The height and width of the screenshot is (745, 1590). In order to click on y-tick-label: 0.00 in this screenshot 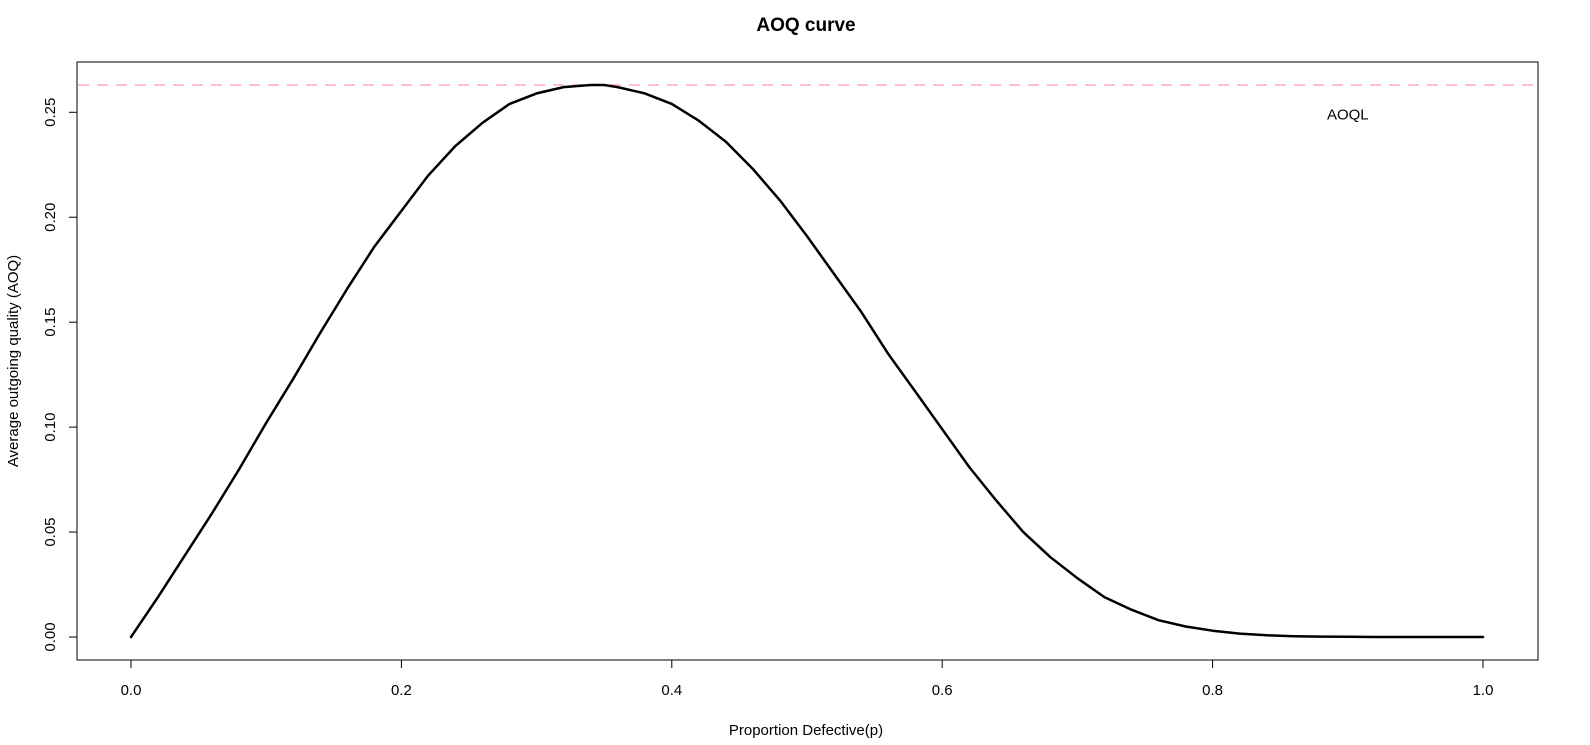, I will do `click(50, 636)`.